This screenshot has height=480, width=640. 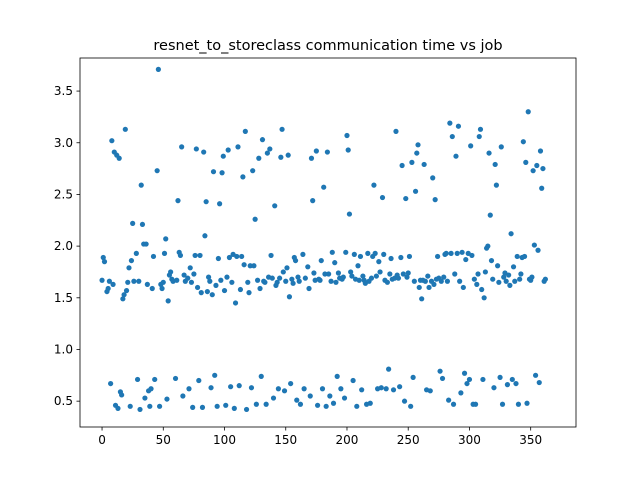 What do you see at coordinates (102, 440) in the screenshot?
I see `x-tick-label: 0` at bounding box center [102, 440].